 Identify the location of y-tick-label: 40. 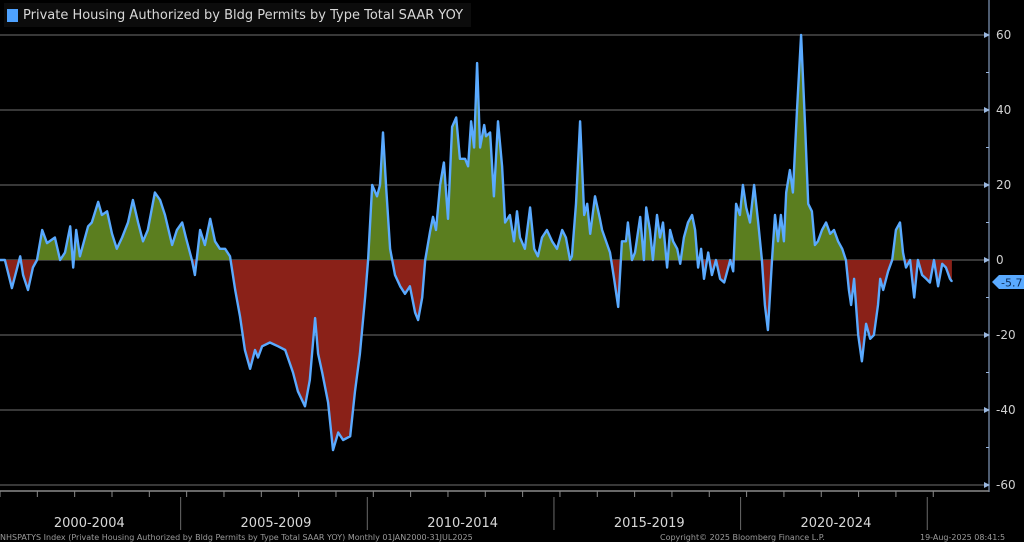
(1003, 110).